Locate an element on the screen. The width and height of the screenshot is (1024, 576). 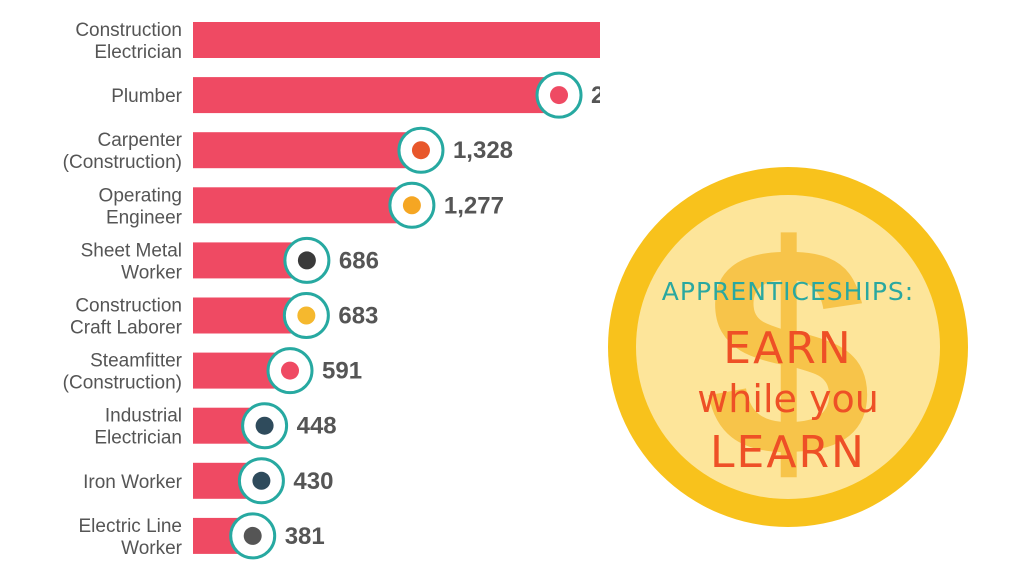
value-label-7: 448 is located at coordinates (317, 426).